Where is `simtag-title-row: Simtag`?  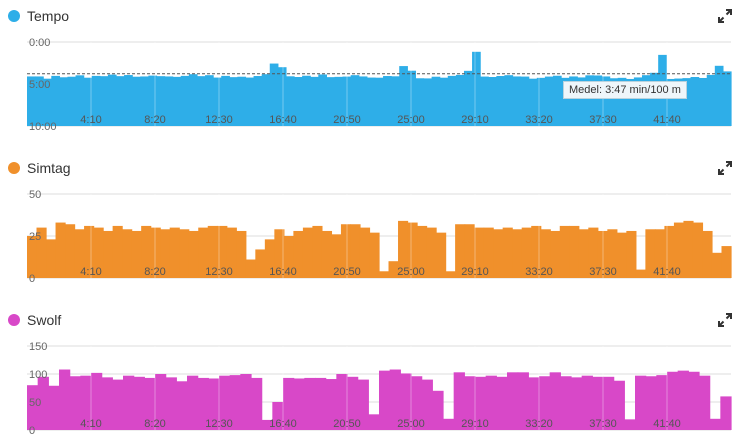
simtag-title-row: Simtag is located at coordinates (39, 168).